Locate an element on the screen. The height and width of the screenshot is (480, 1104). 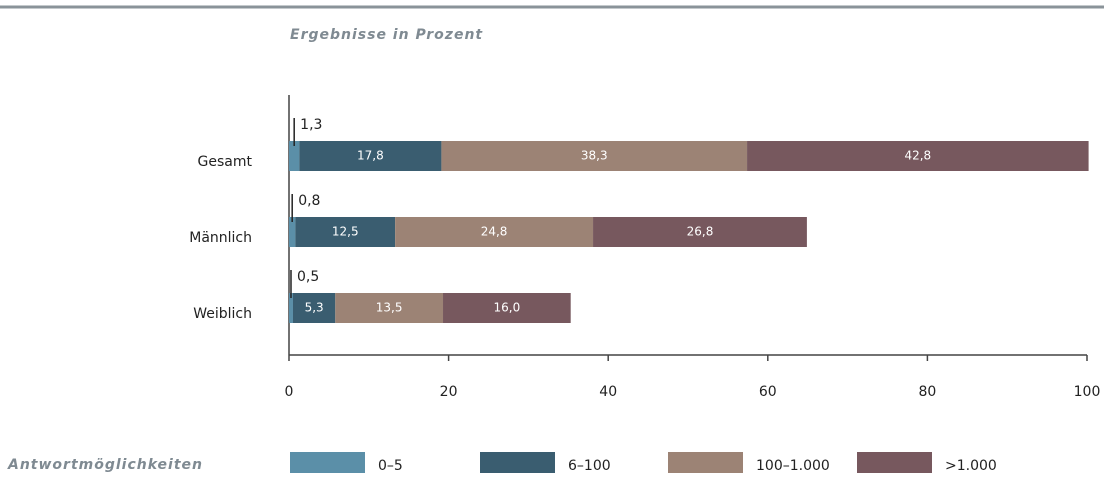
x-tick-label: 80 is located at coordinates (927, 392).